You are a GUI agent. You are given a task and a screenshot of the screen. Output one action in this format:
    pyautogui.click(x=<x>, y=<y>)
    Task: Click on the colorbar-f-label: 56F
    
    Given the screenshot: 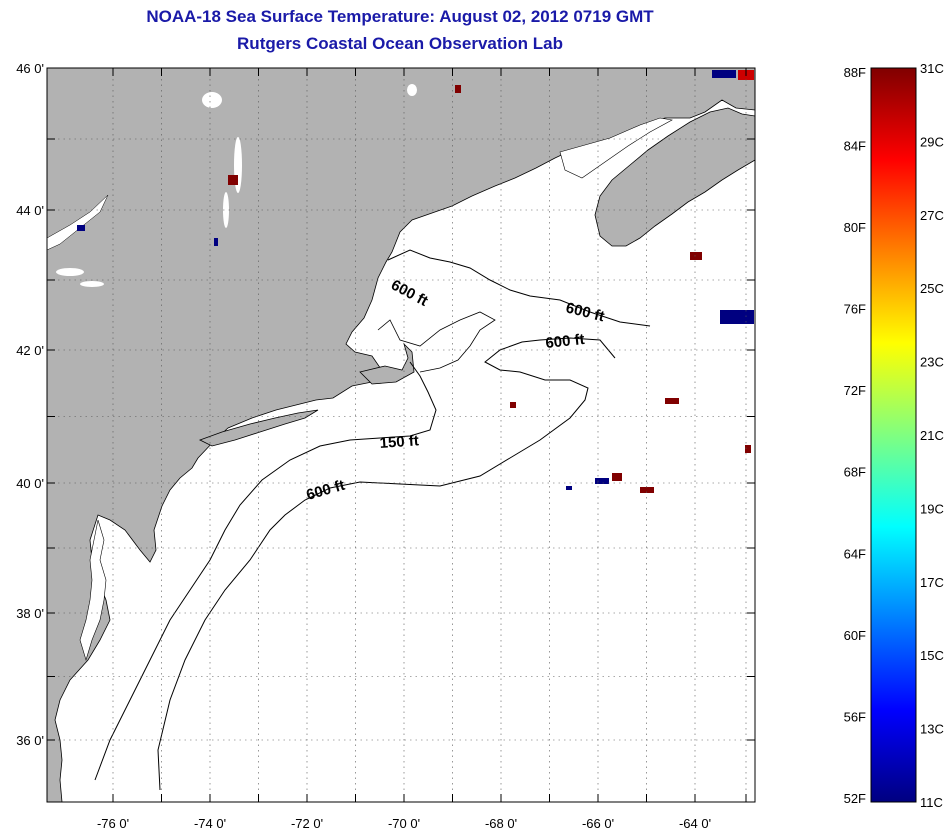 What is the action you would take?
    pyautogui.click(x=855, y=716)
    